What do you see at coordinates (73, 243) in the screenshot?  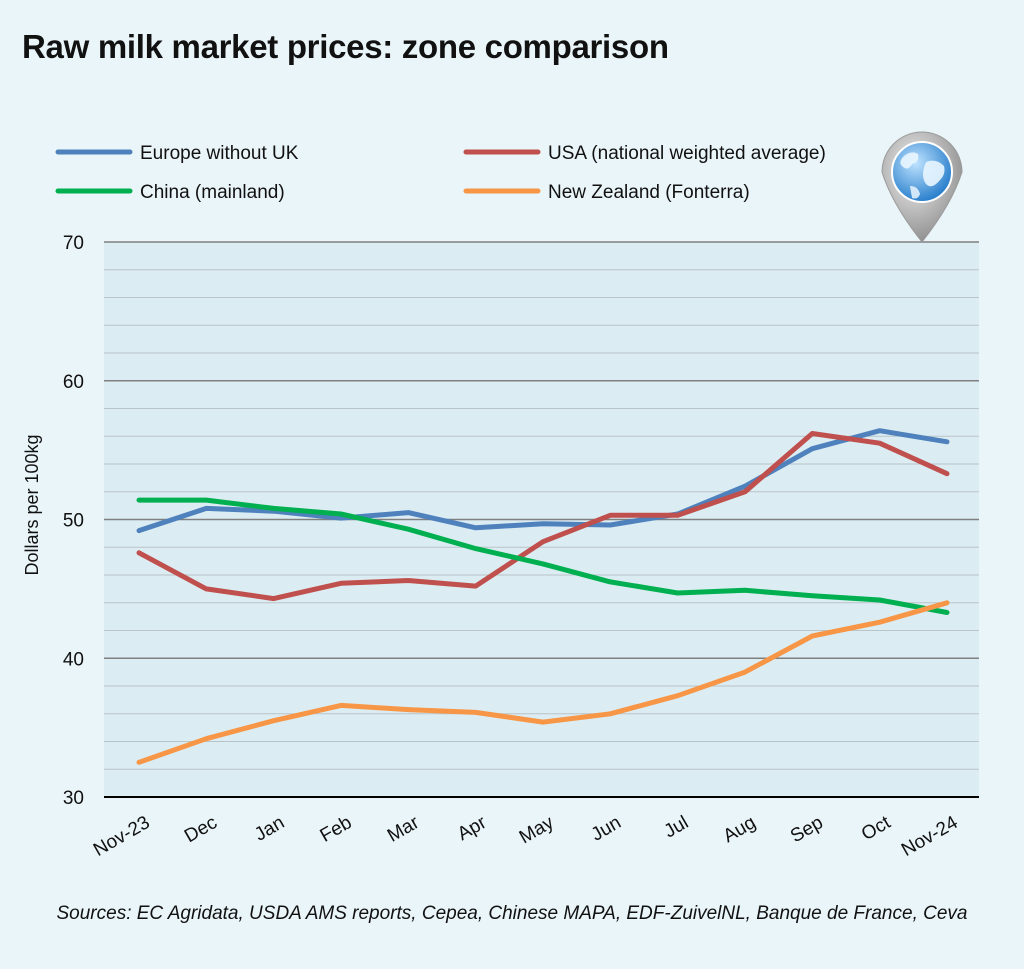 I see `y-tick-label: 70` at bounding box center [73, 243].